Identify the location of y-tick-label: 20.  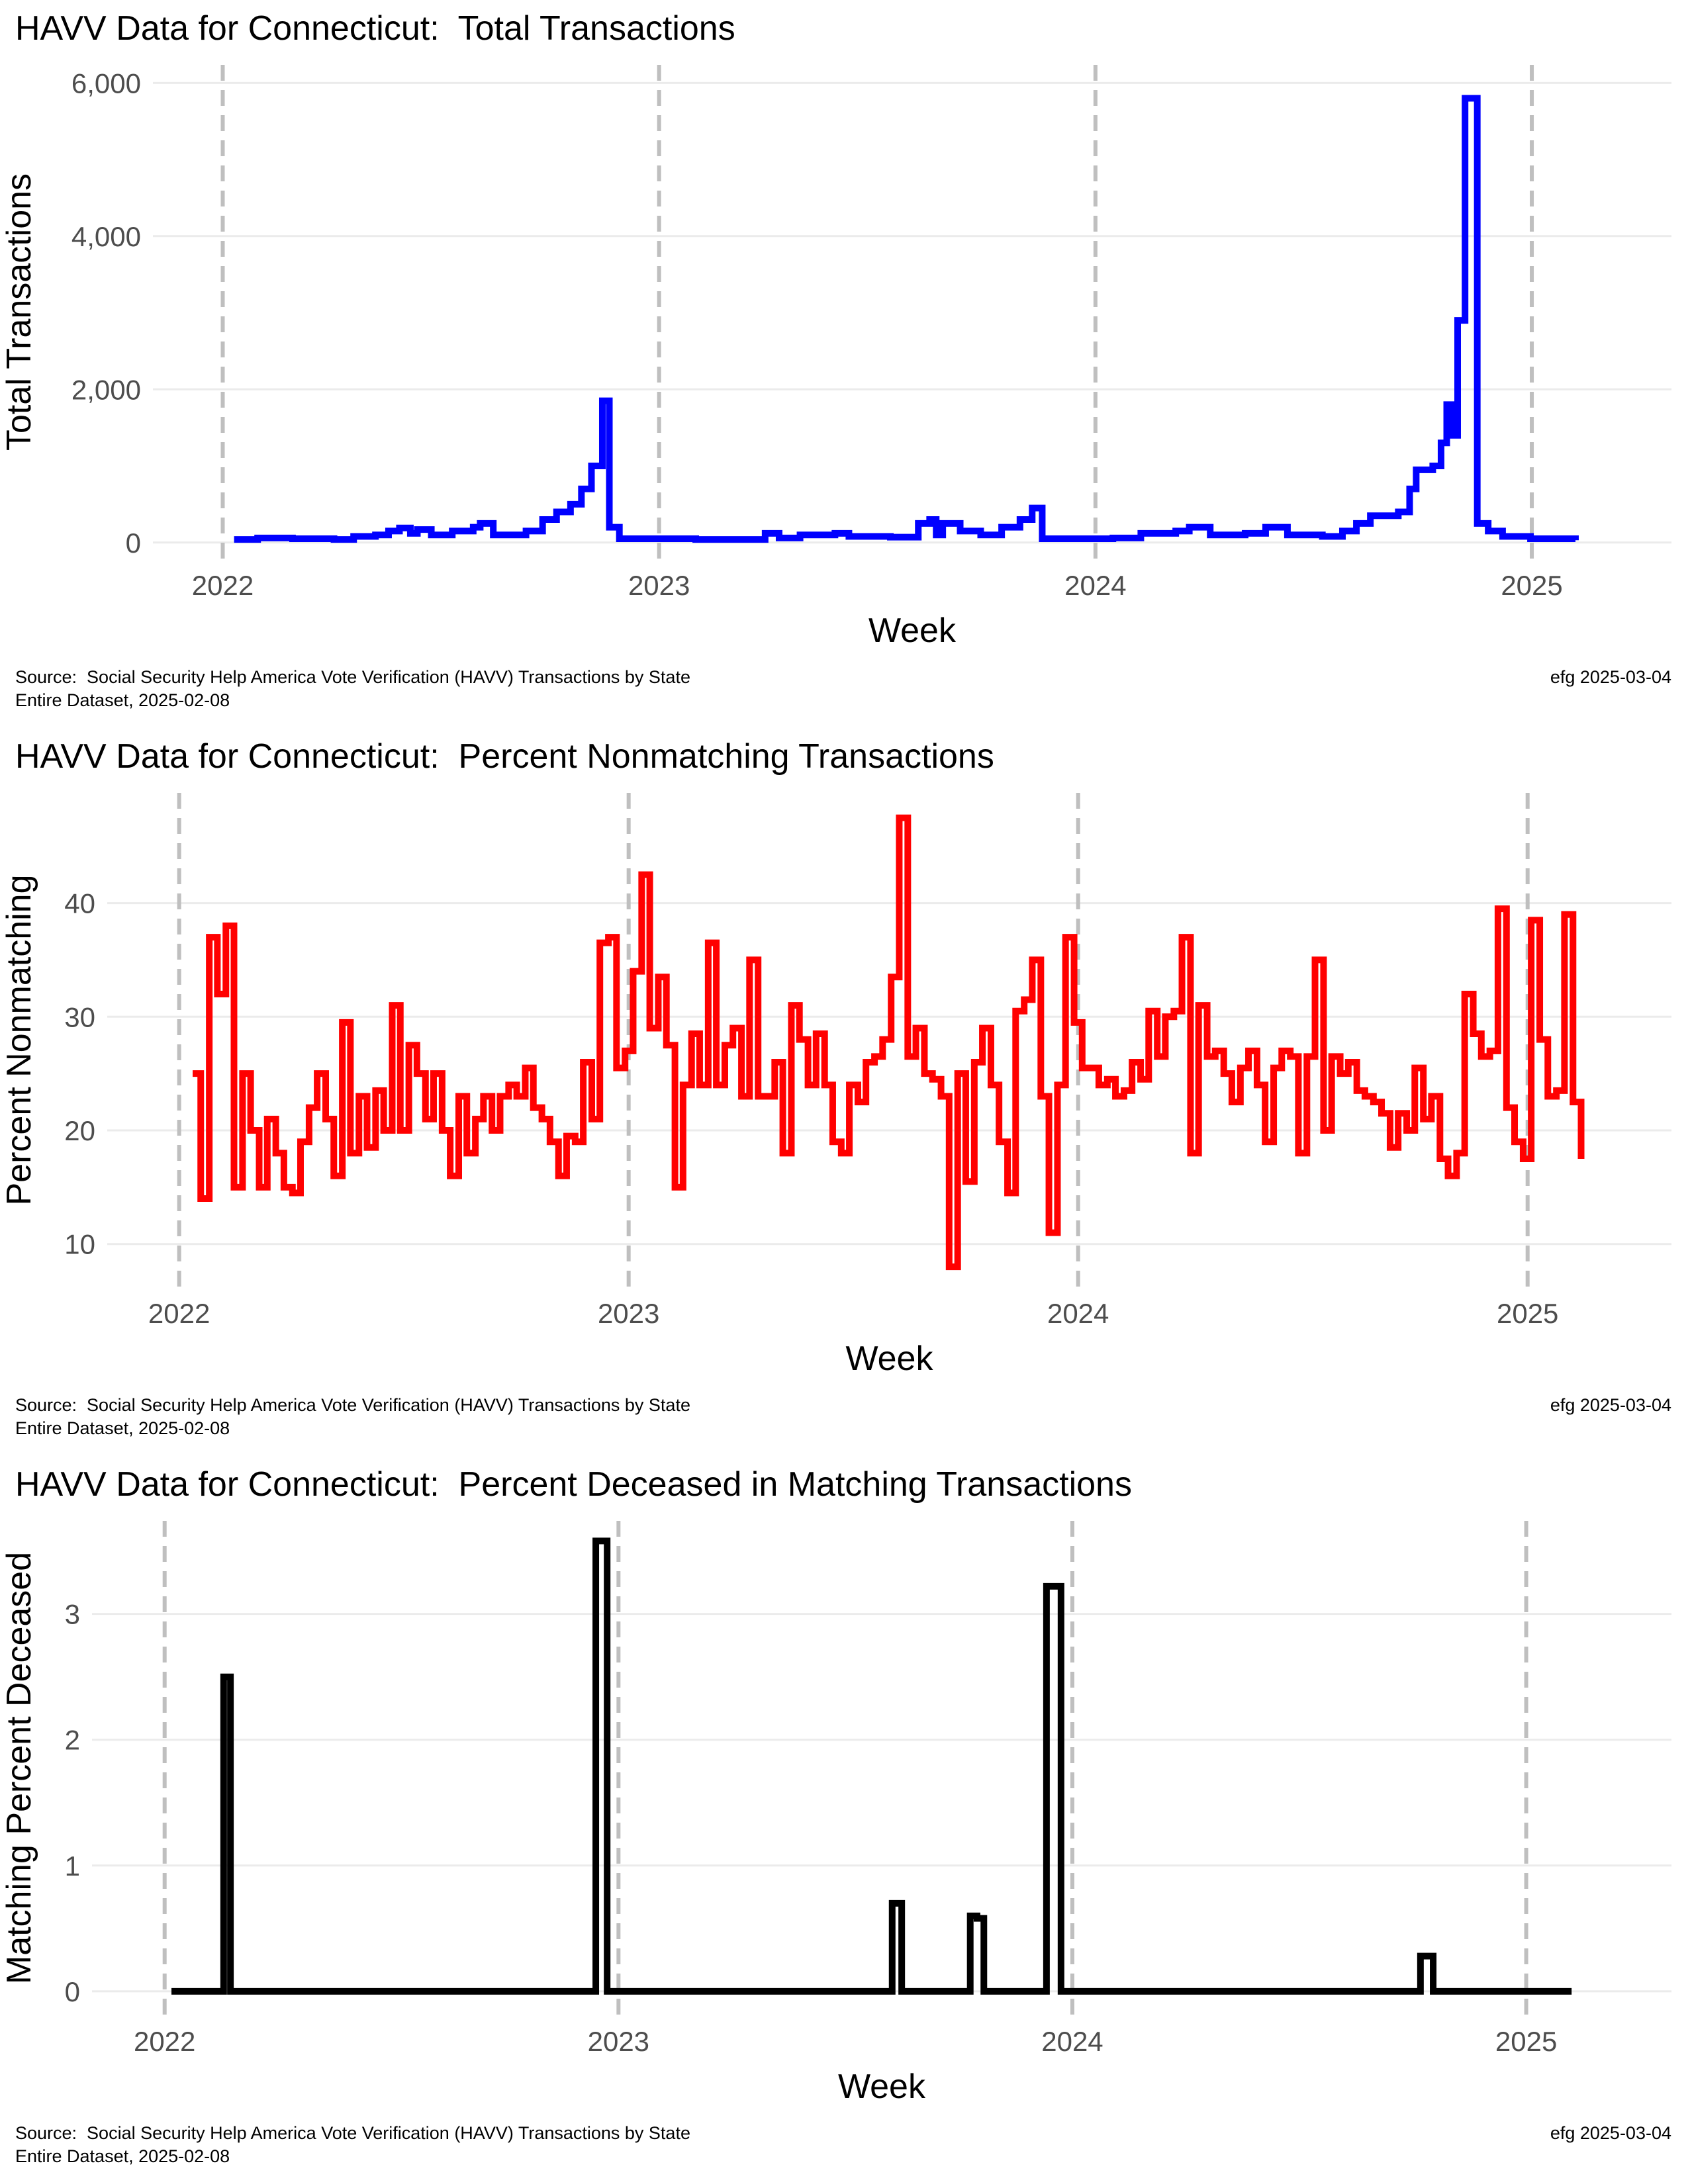
(79, 1130).